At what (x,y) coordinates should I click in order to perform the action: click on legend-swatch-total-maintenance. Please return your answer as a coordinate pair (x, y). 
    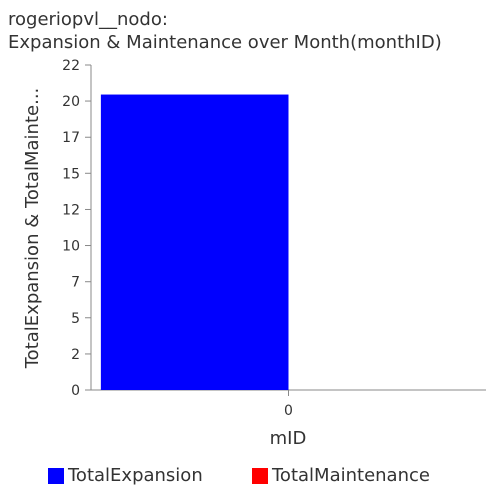
    Looking at the image, I should click on (260, 475).